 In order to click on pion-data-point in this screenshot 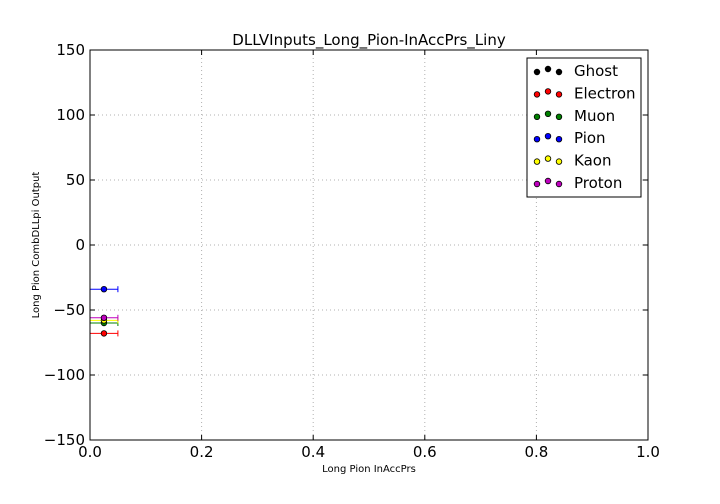, I will do `click(104, 289)`.